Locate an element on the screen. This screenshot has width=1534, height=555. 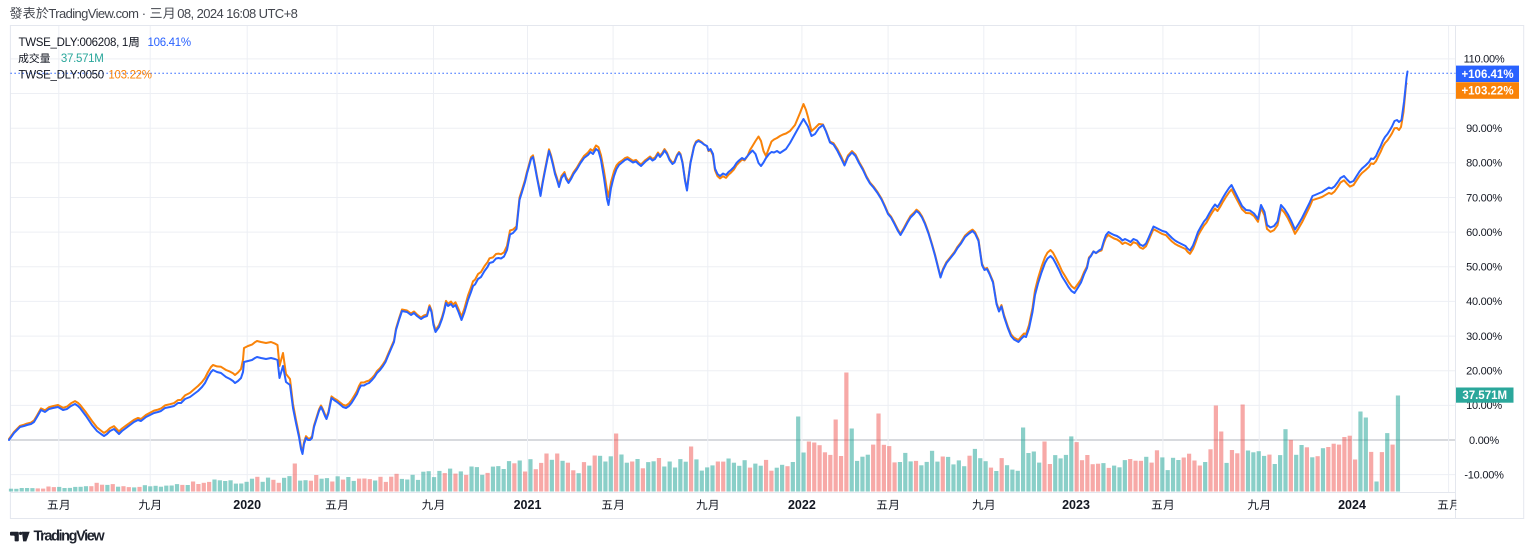
svg-text: 50.00% is located at coordinates (1484, 268).